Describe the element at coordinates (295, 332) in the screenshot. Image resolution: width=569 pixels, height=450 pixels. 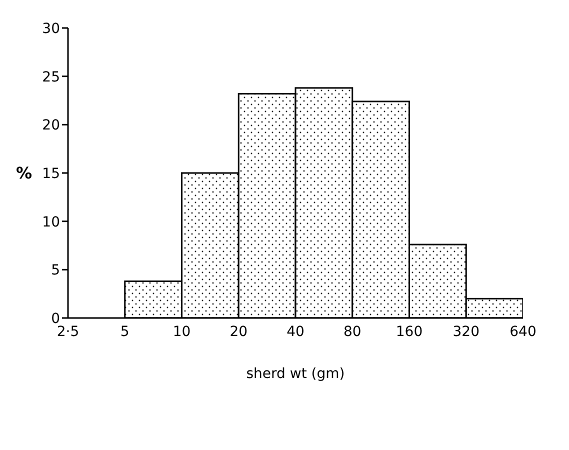
I see `x-tick-label: 40` at that location.